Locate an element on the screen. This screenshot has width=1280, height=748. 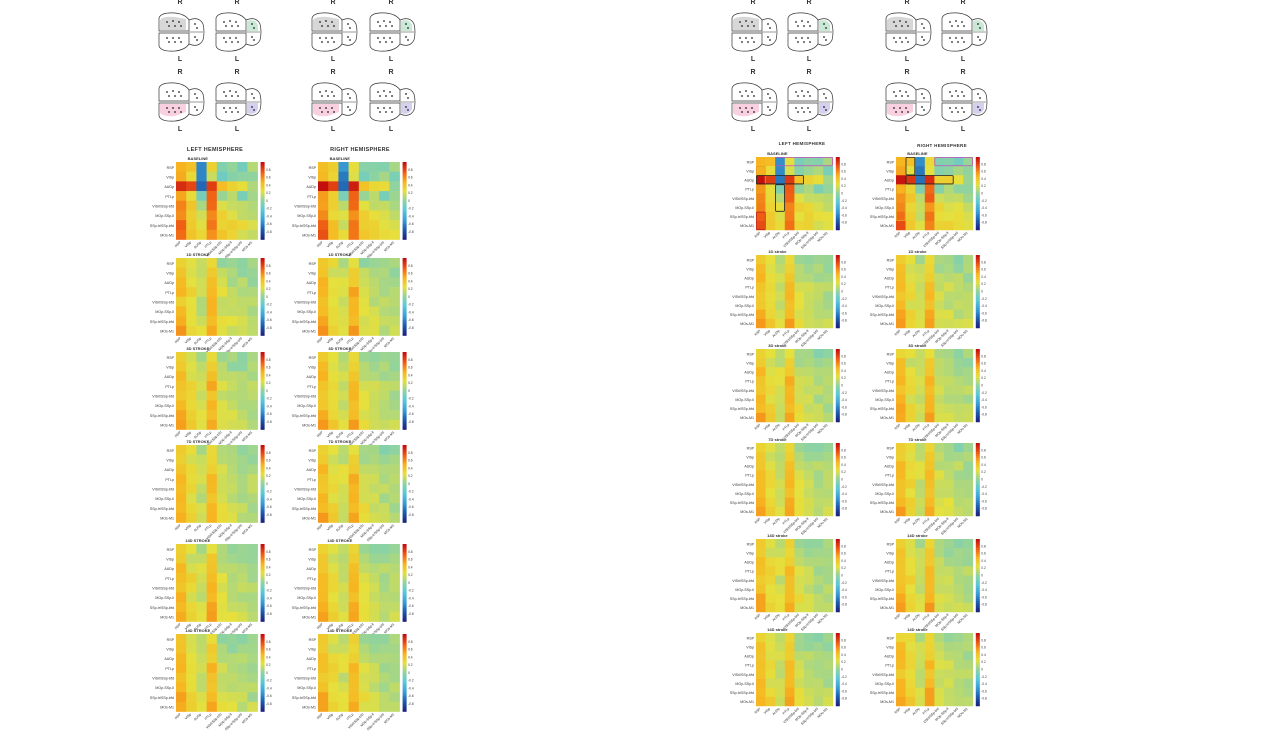
row-label: VISp is located at coordinates (890, 458).